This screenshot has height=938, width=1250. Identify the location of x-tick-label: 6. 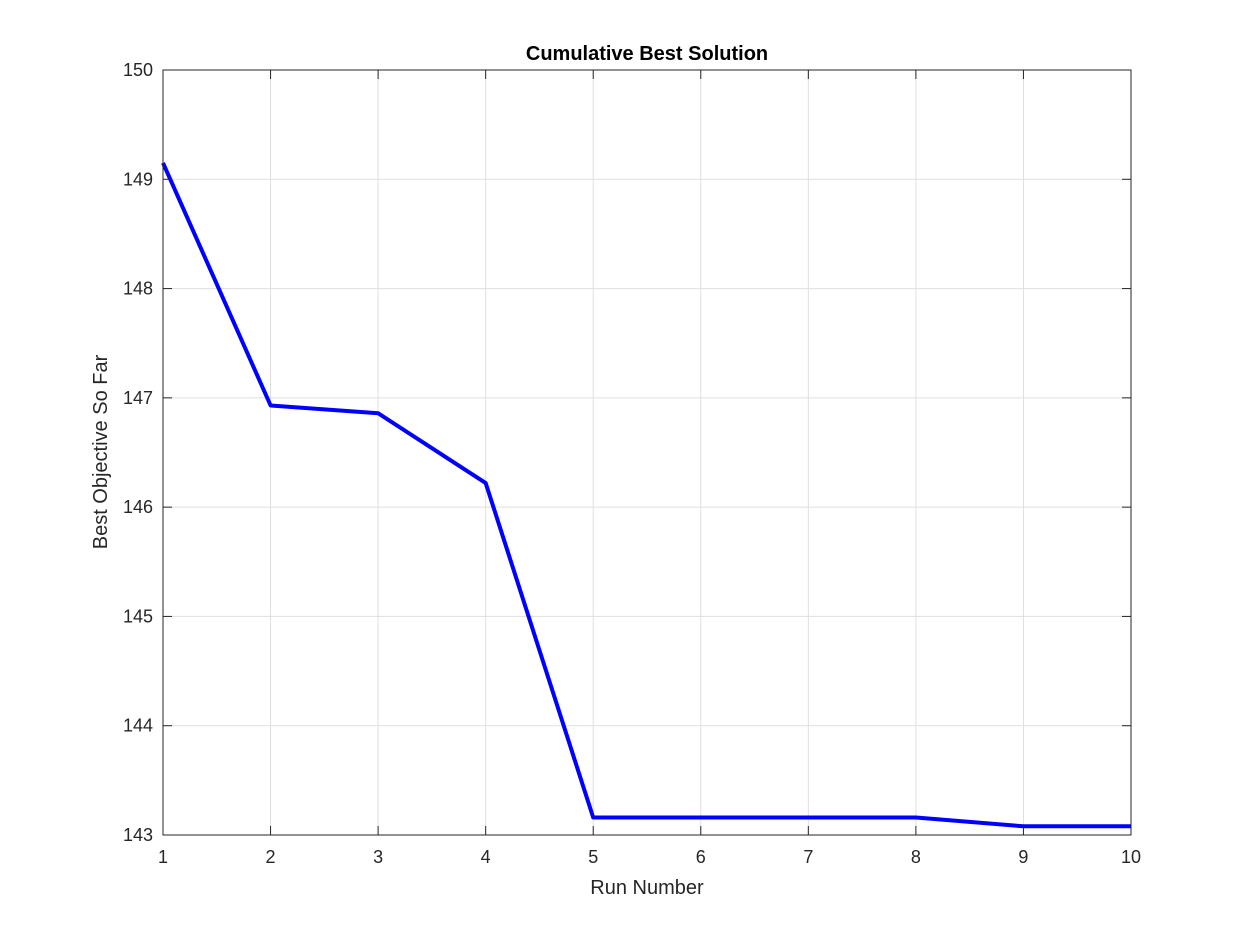
(701, 857).